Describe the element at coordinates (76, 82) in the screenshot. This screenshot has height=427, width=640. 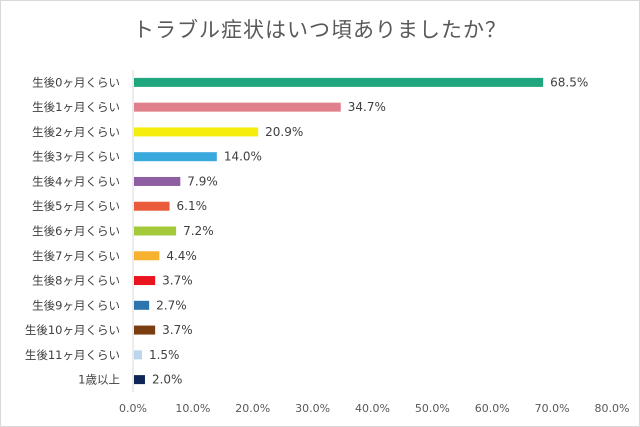
I see `category-label: 生後0ヶ月くらい` at that location.